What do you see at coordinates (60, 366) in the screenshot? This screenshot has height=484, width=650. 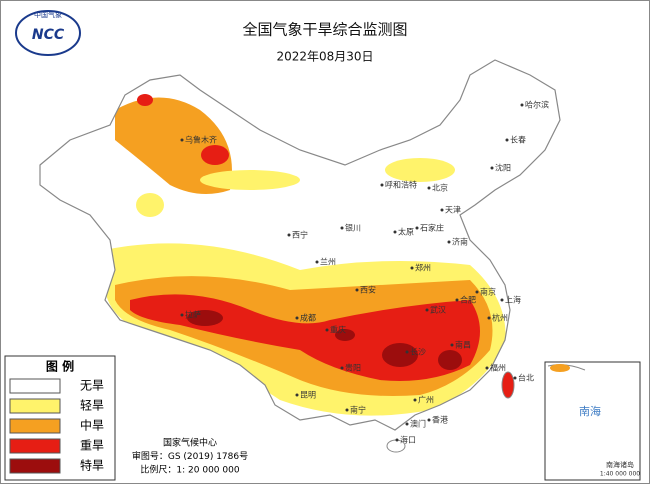 I see `legend-title: 图 例` at bounding box center [60, 366].